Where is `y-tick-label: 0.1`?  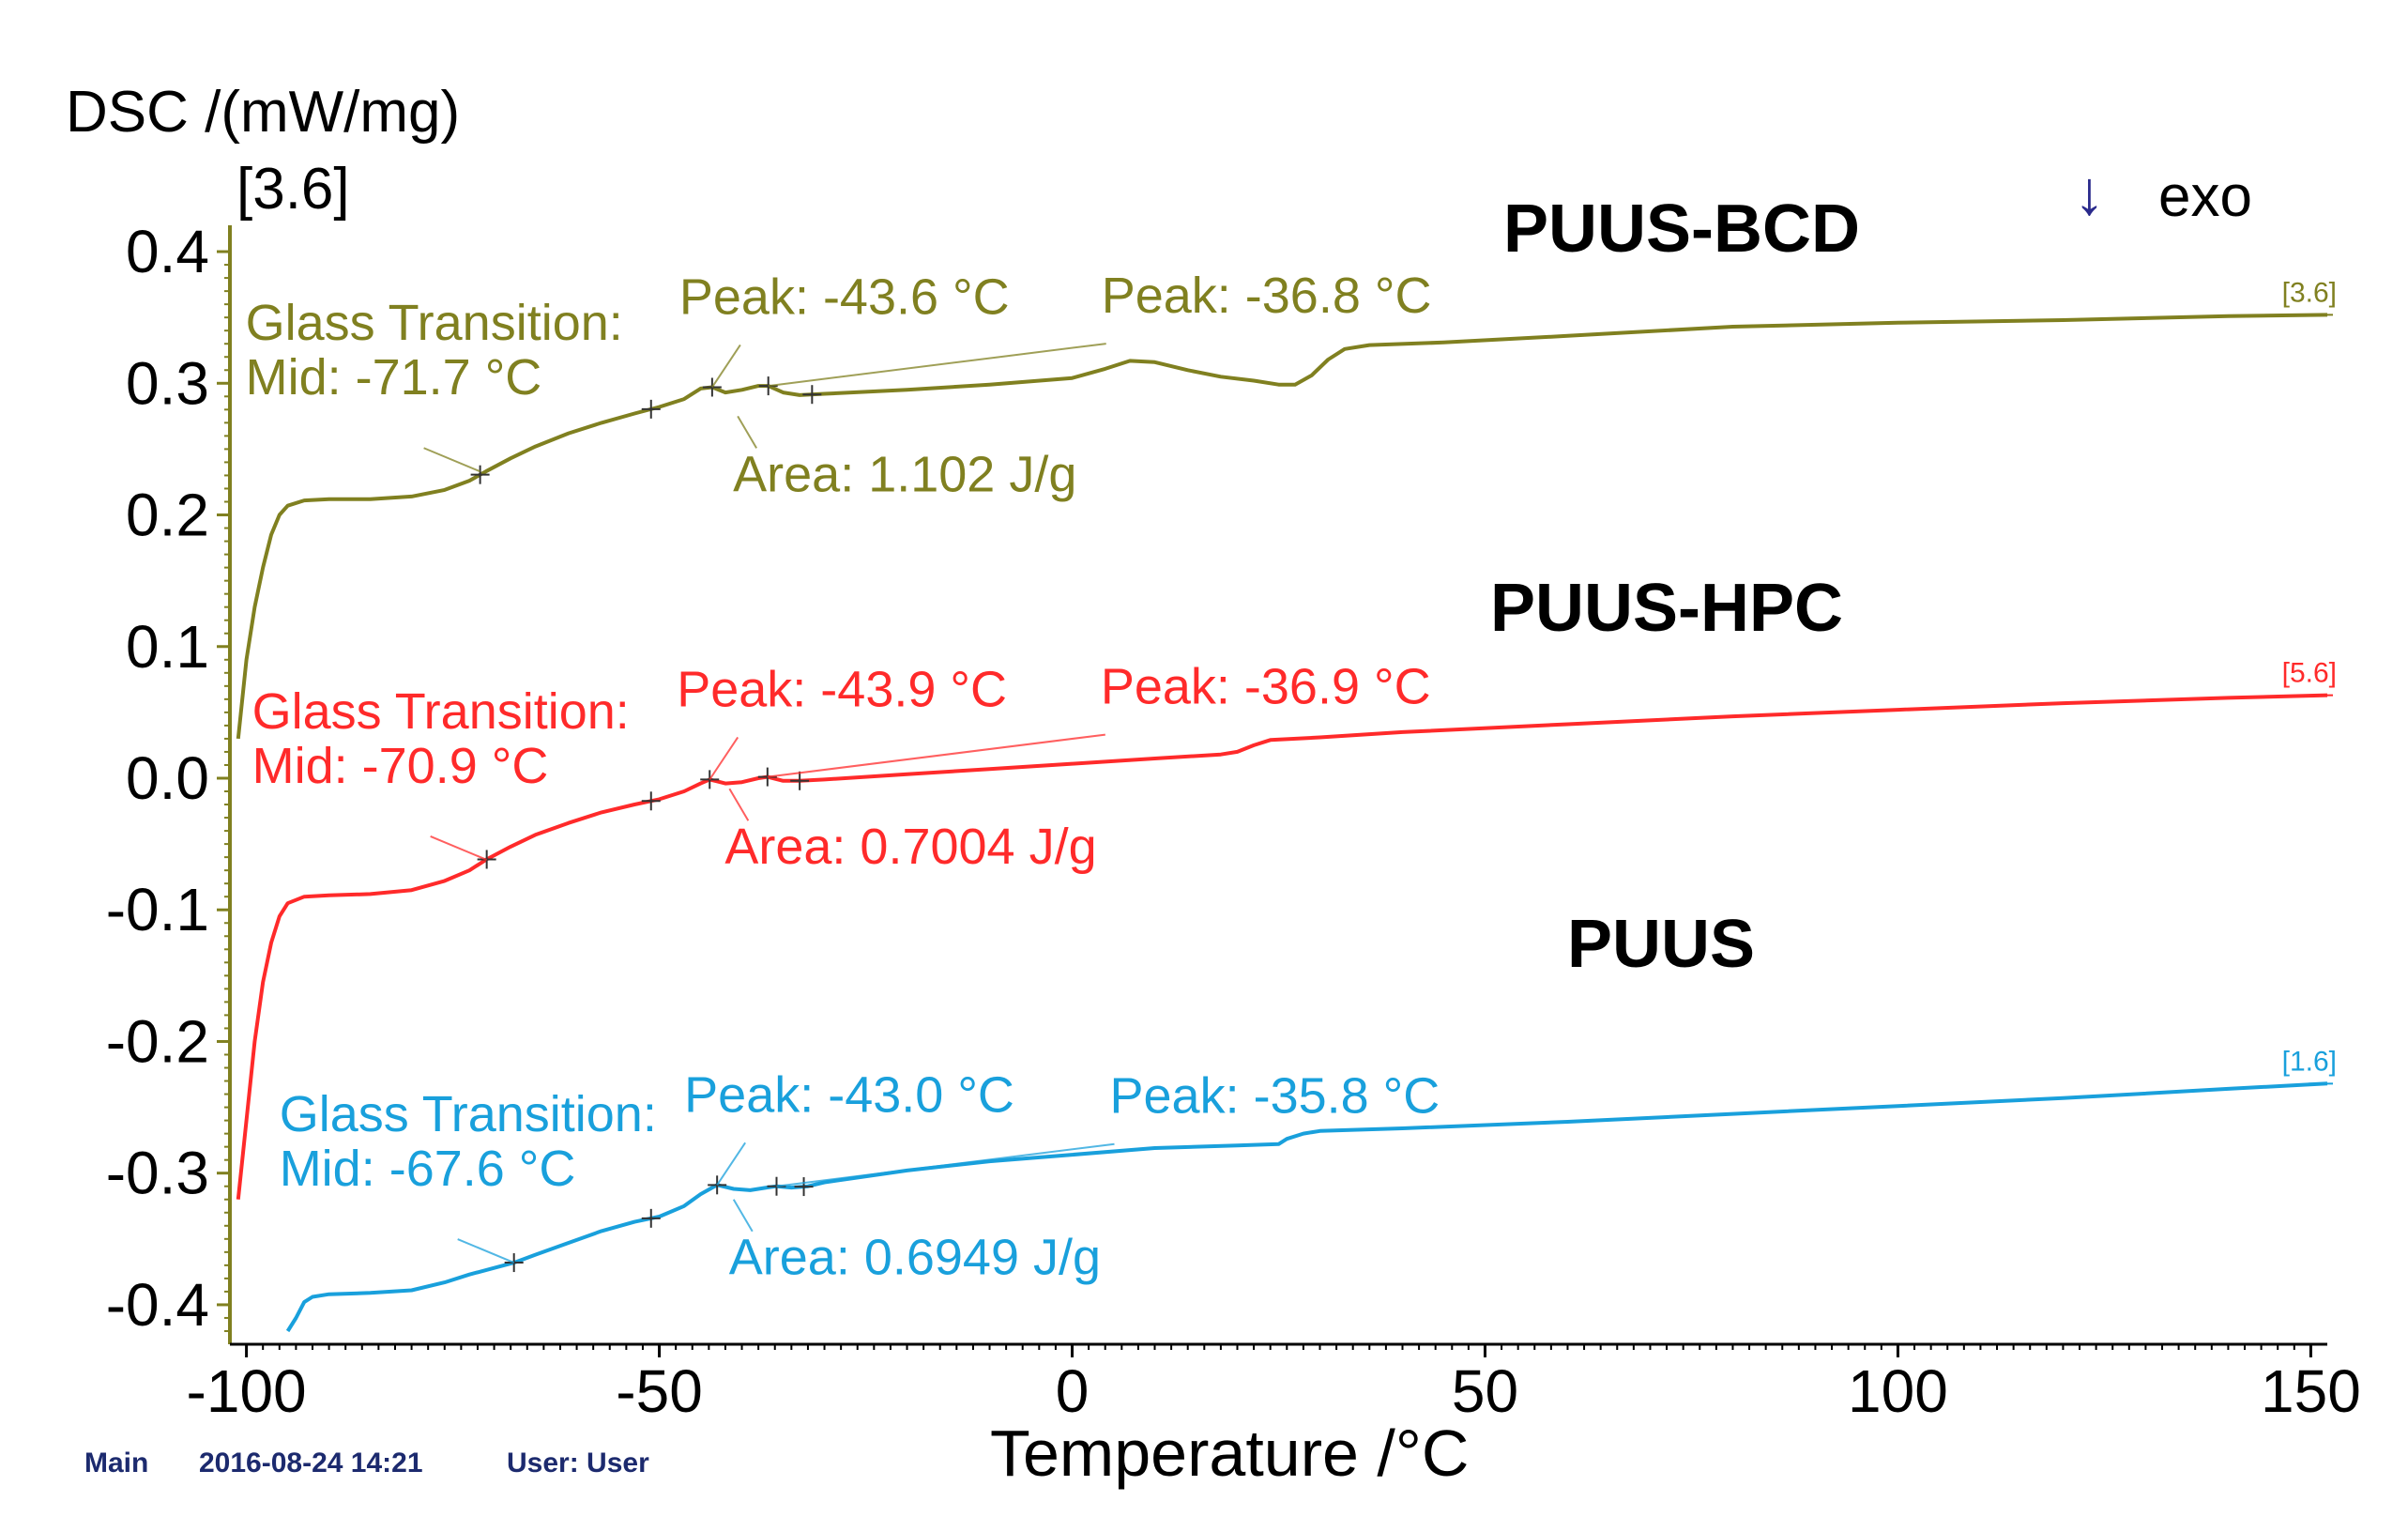 y-tick-label: 0.1 is located at coordinates (167, 647).